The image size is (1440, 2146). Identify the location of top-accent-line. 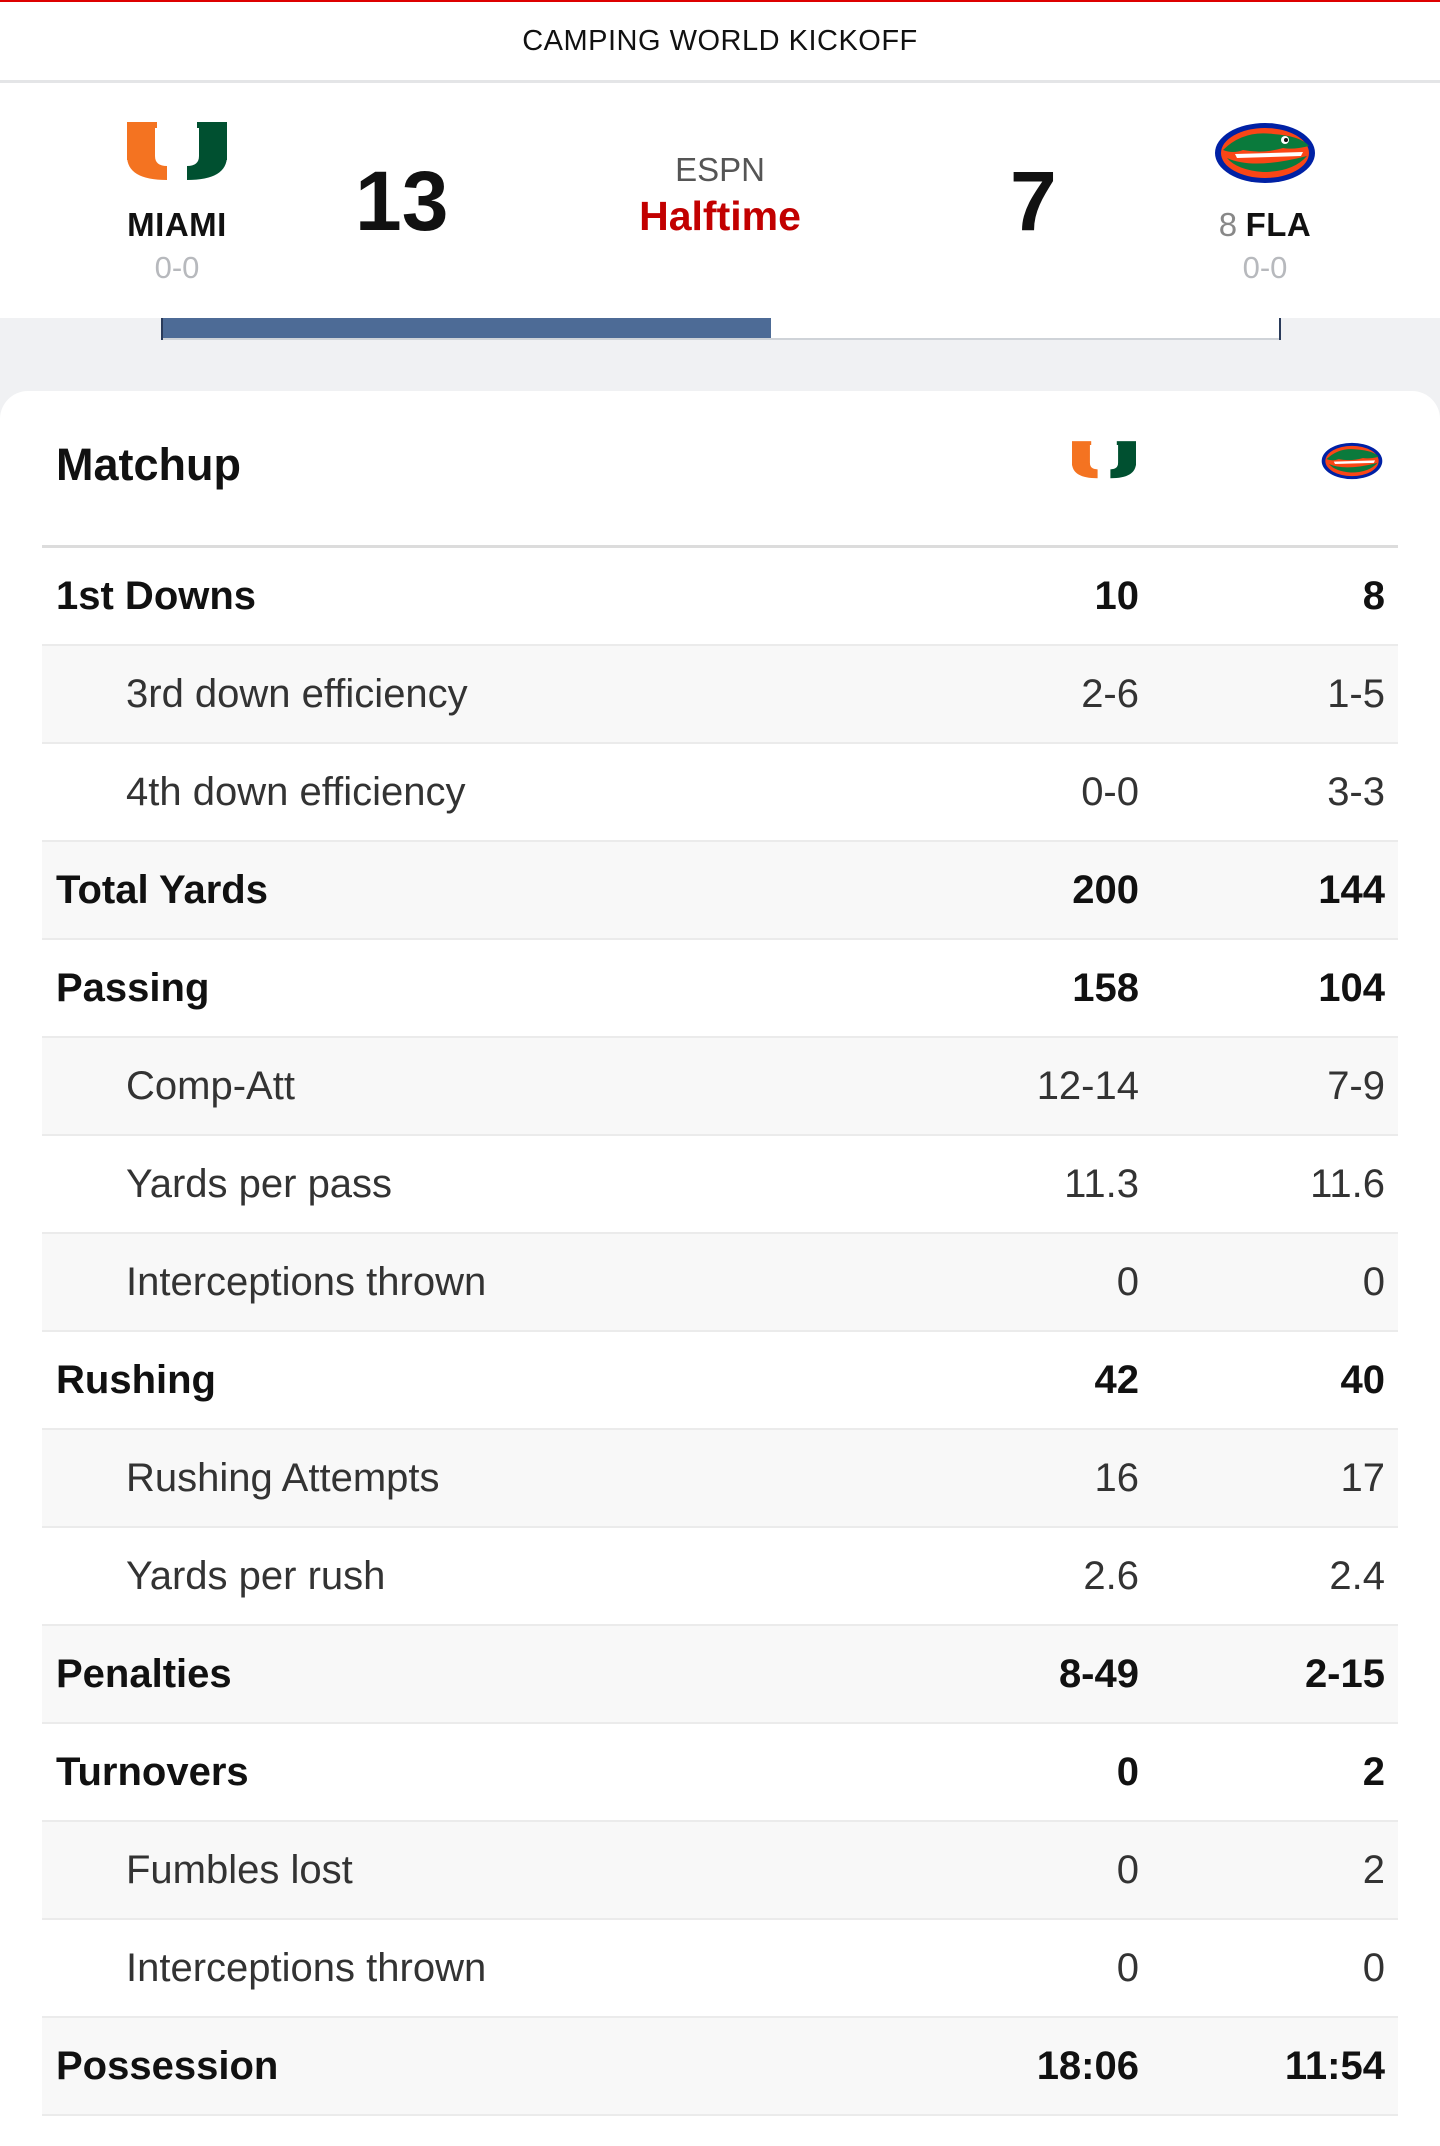
(720, 1).